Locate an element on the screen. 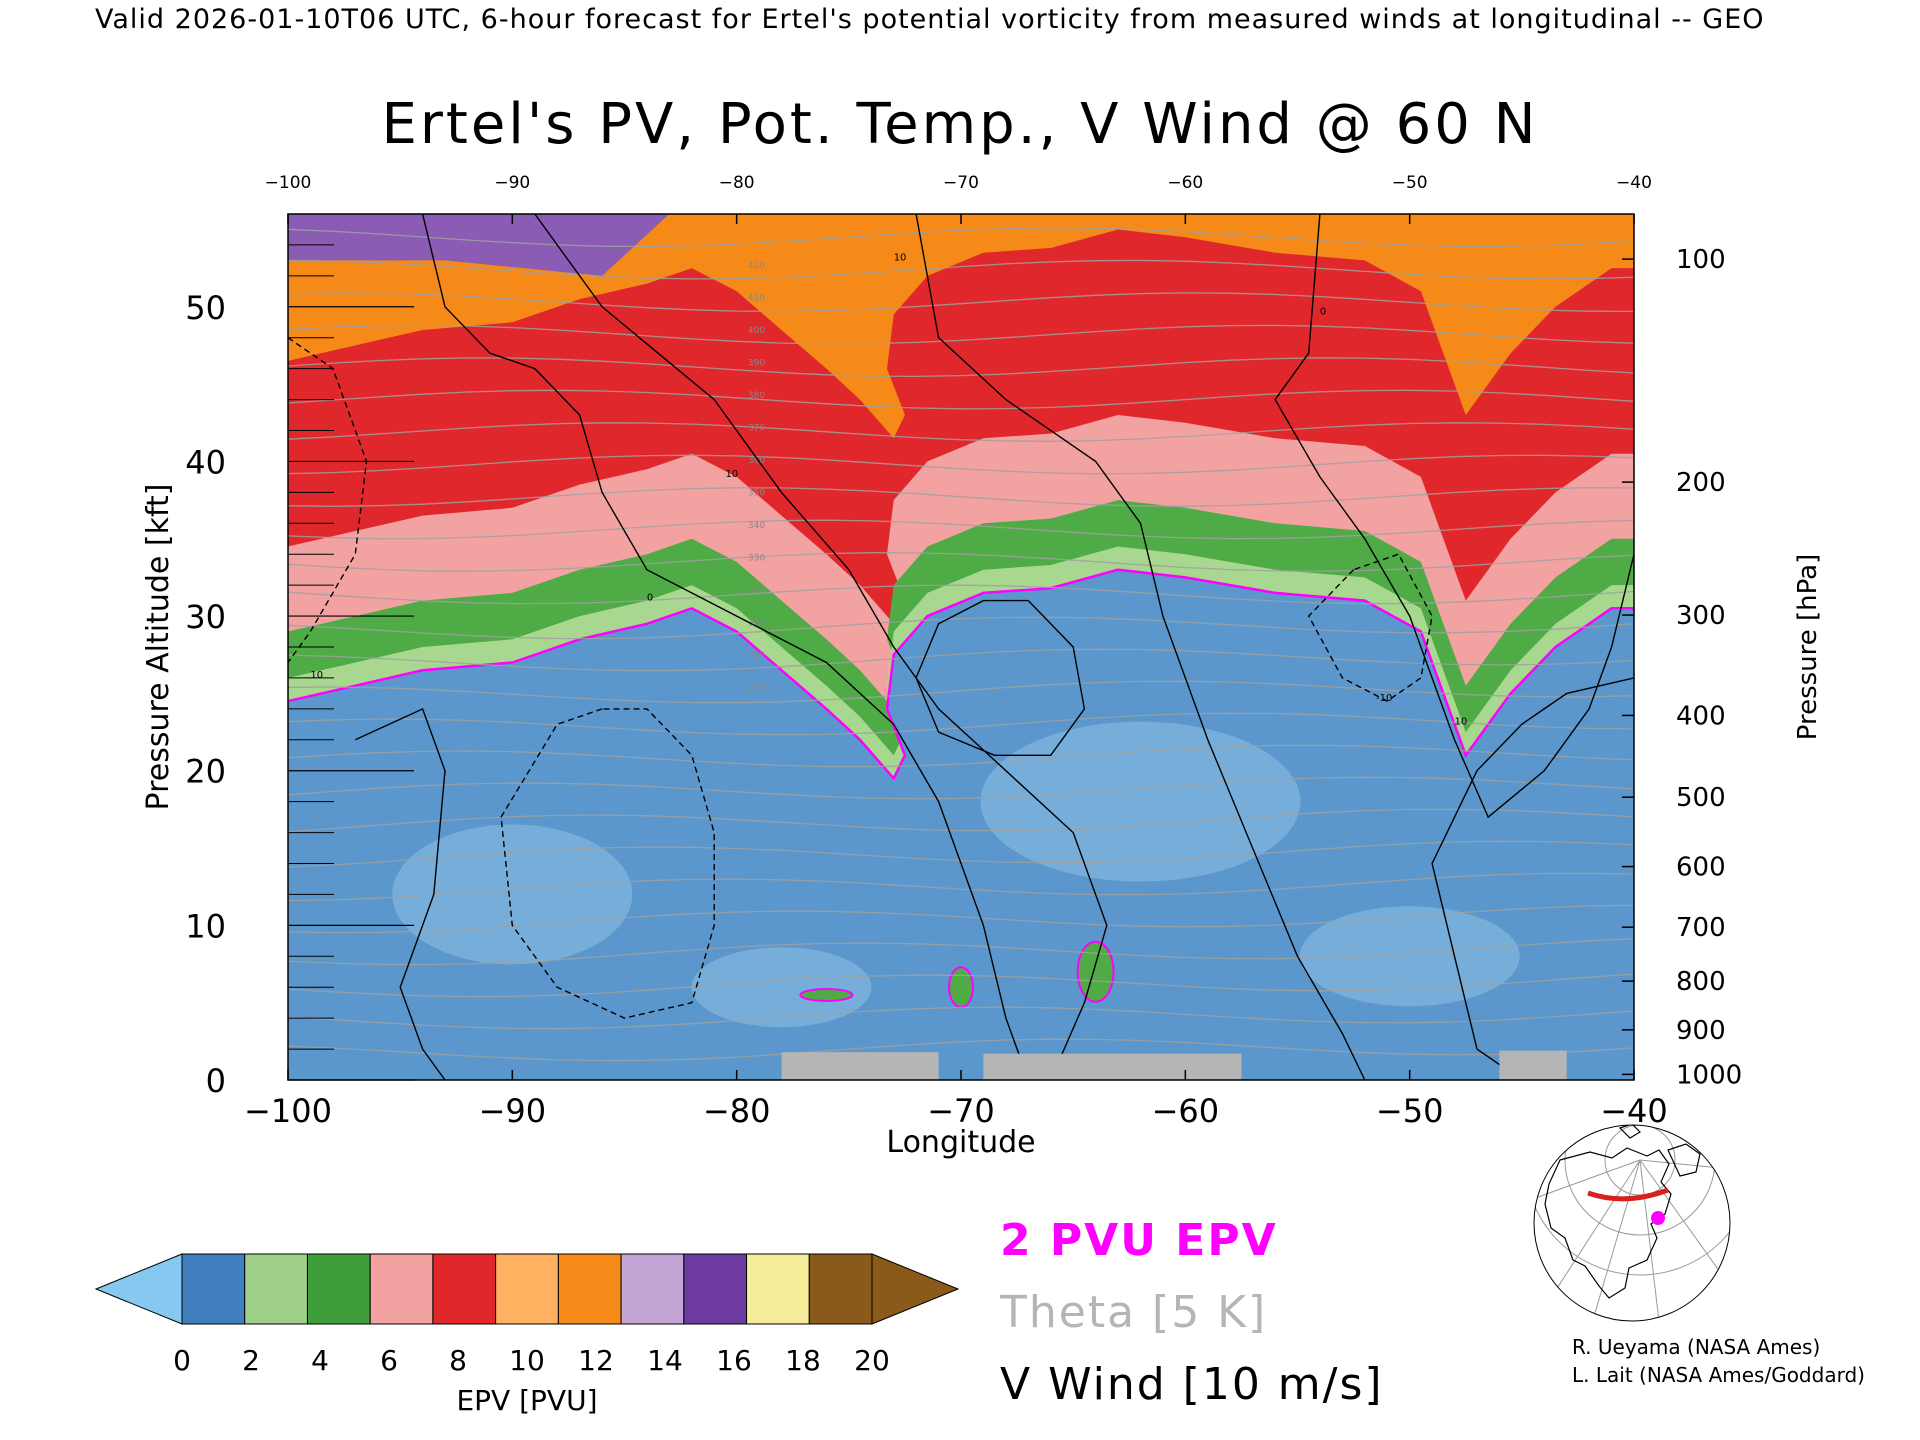 The height and width of the screenshot is (1440, 1920). x-tick-label-top: −70 is located at coordinates (961, 183).